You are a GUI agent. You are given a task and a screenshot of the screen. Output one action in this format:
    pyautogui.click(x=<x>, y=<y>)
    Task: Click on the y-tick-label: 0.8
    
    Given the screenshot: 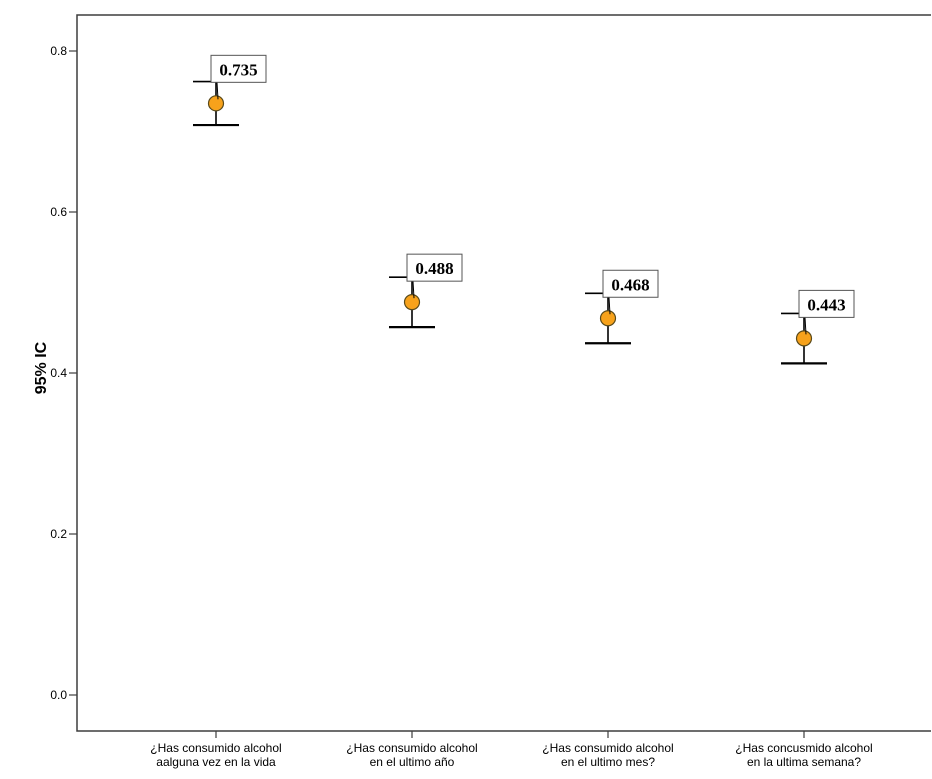 What is the action you would take?
    pyautogui.click(x=58, y=51)
    